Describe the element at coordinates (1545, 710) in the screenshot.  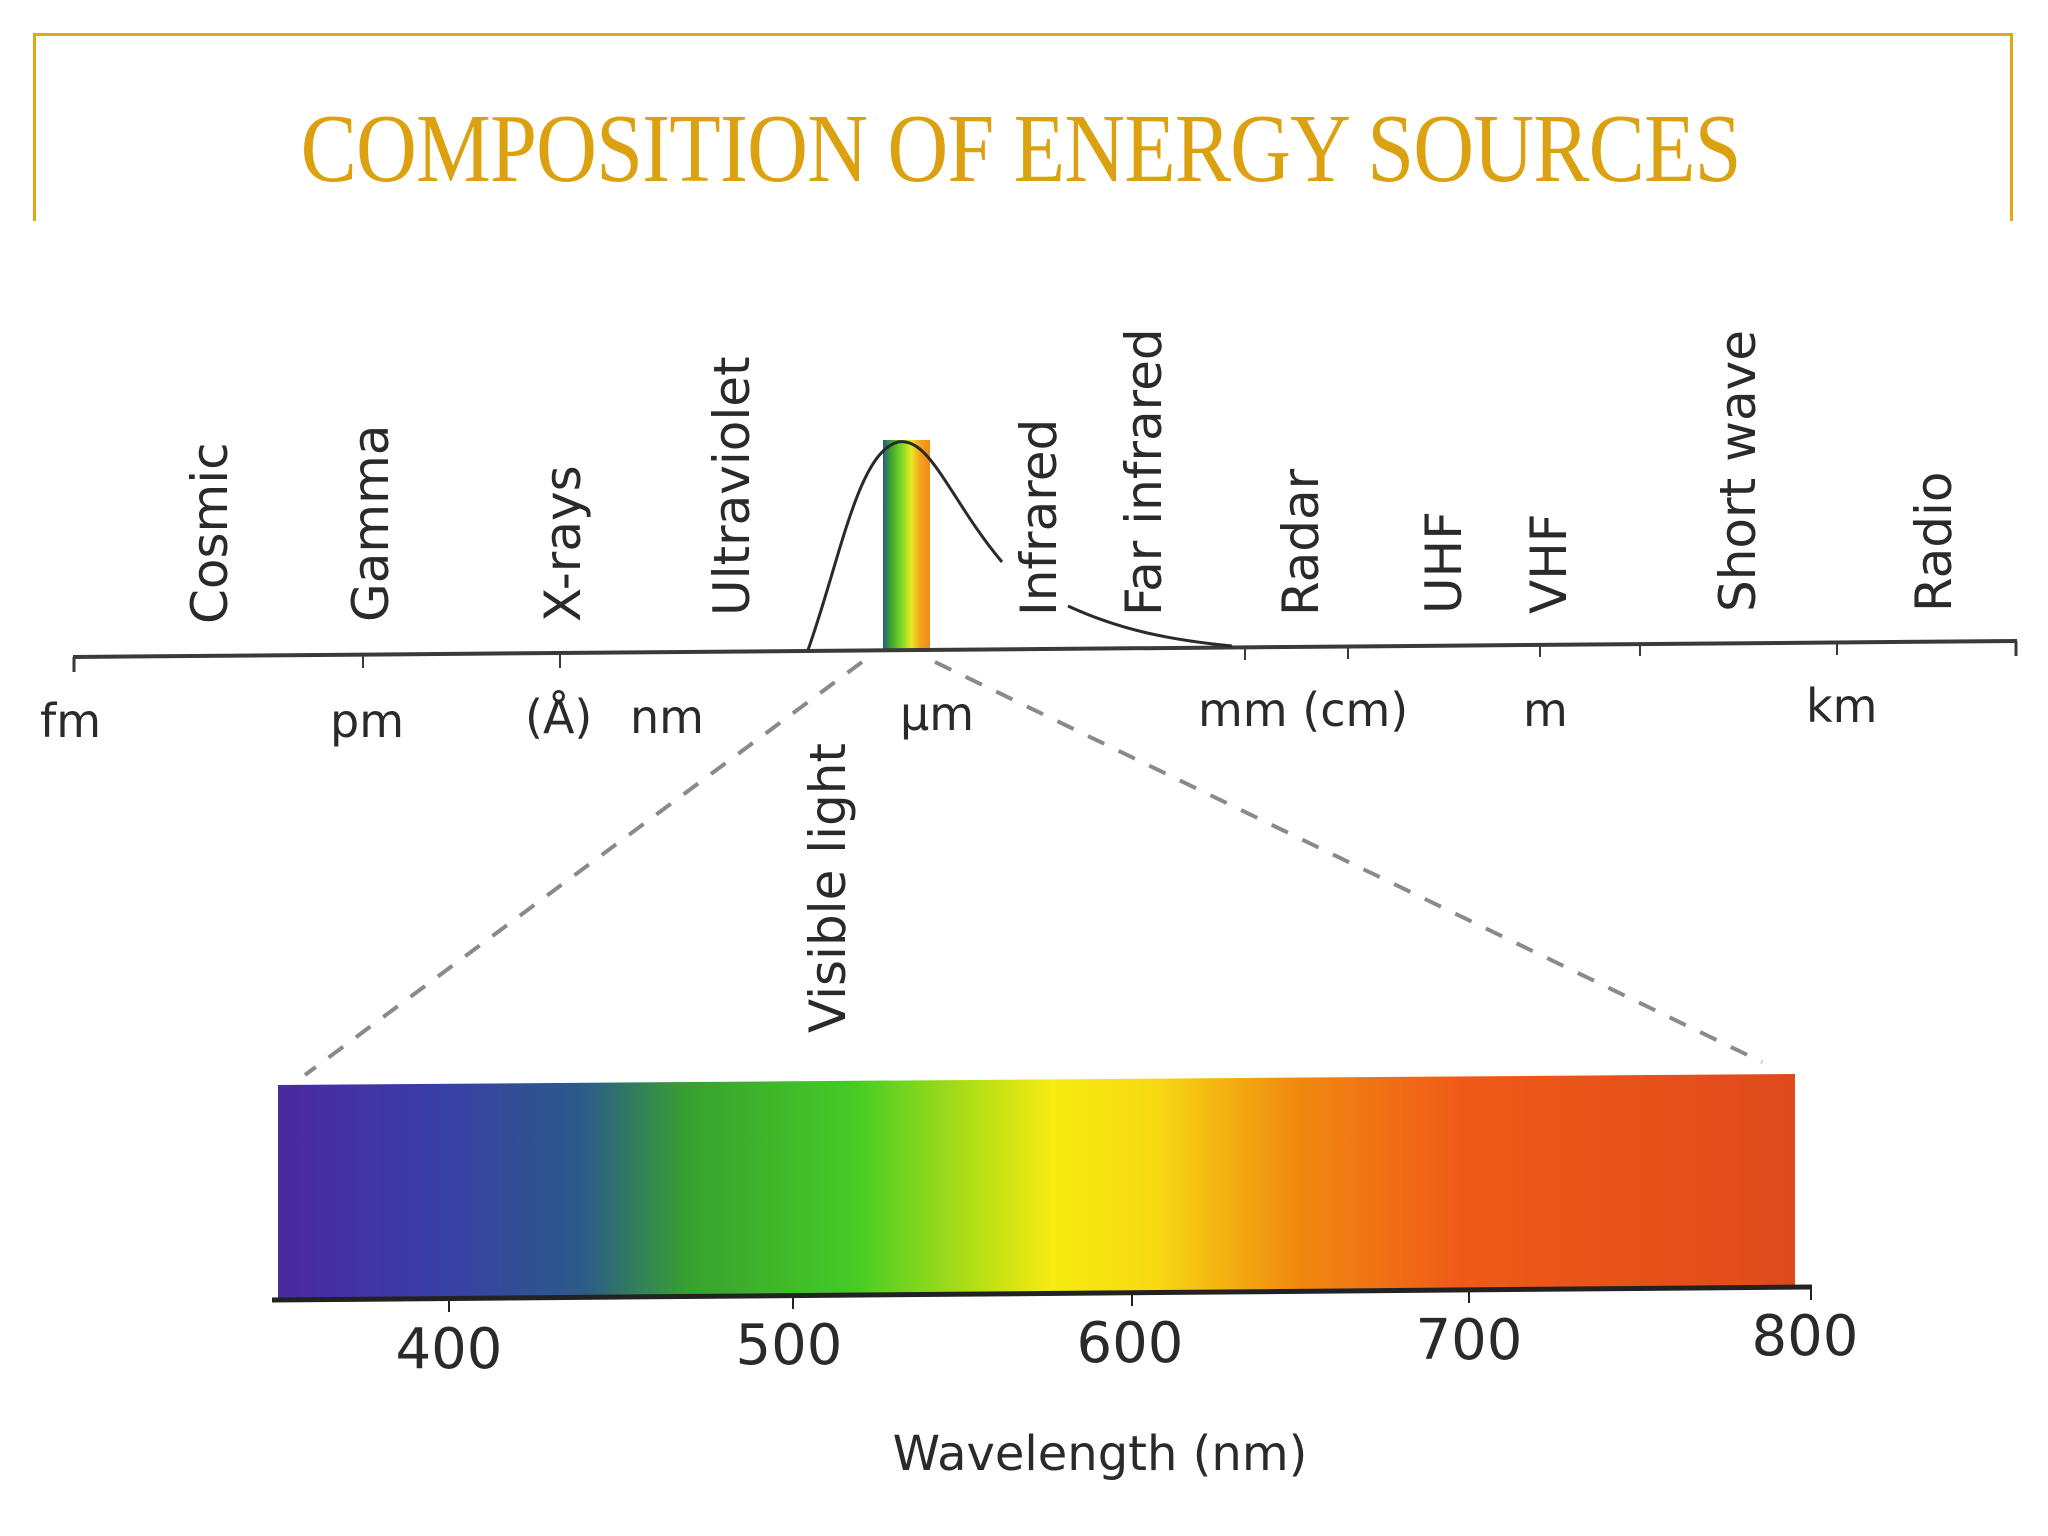
I see `unit-label-m: m` at that location.